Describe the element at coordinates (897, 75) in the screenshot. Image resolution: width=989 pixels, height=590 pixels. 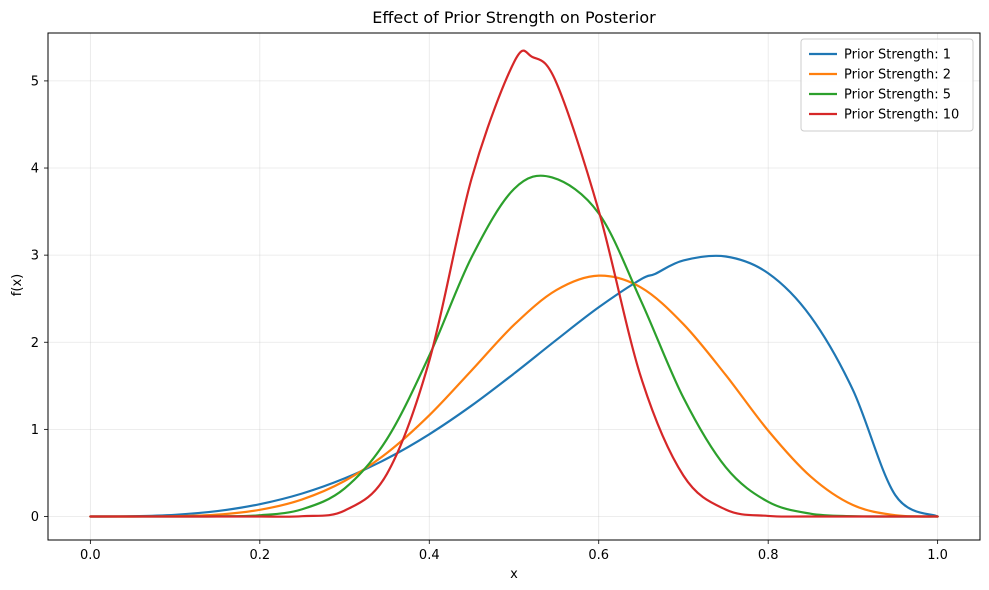
I see `legend-label: Prior Strength: 2` at that location.